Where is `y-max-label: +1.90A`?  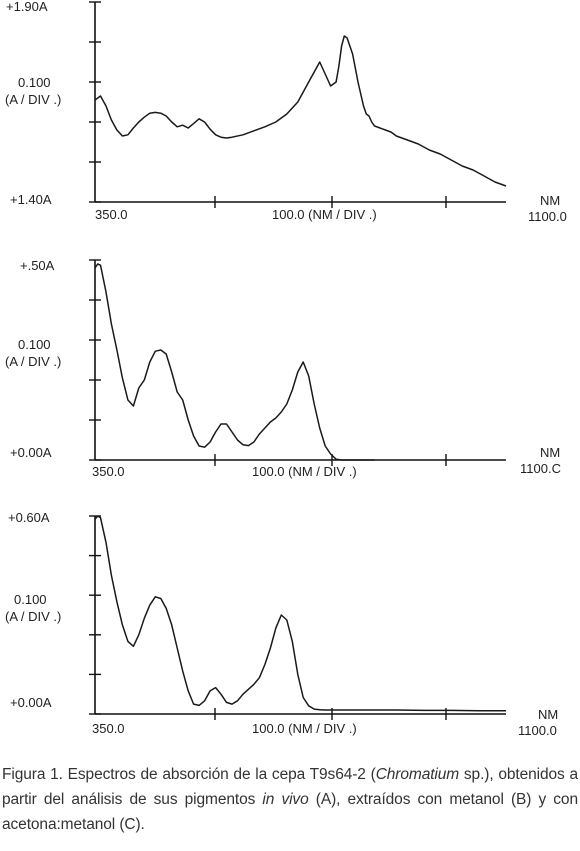
y-max-label: +1.90A is located at coordinates (27, 7).